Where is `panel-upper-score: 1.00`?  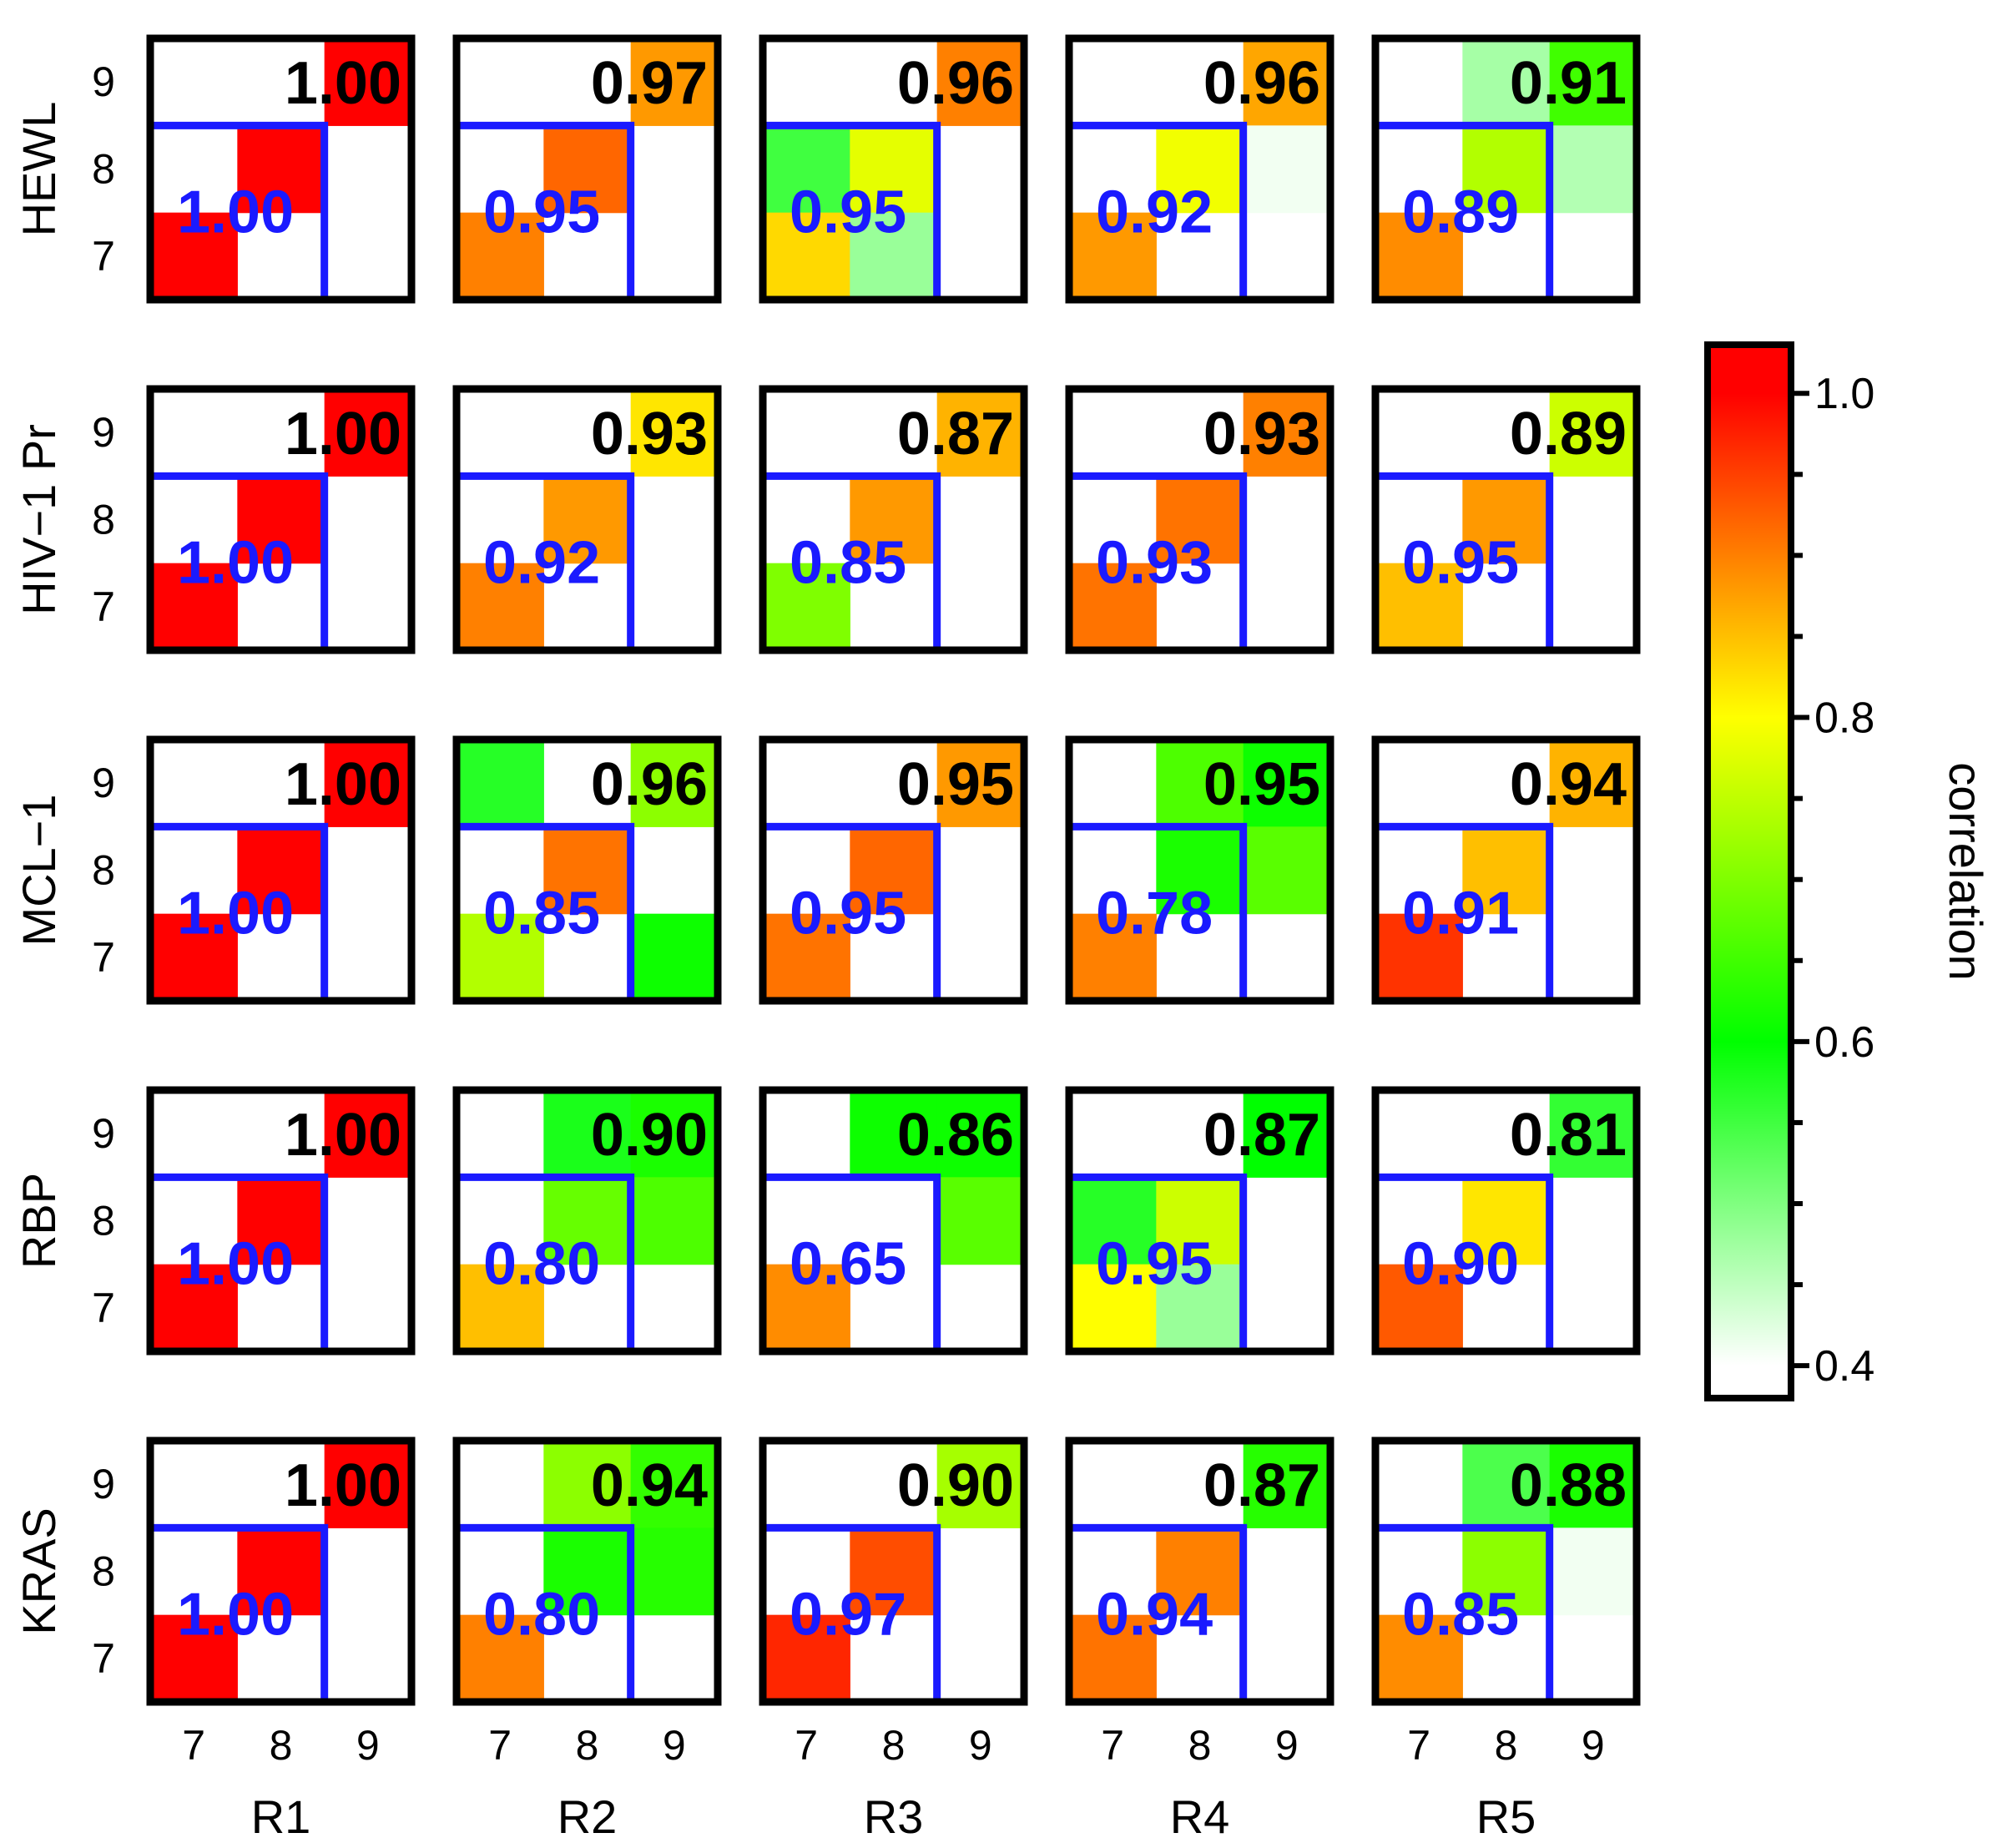 panel-upper-score: 1.00 is located at coordinates (343, 1485).